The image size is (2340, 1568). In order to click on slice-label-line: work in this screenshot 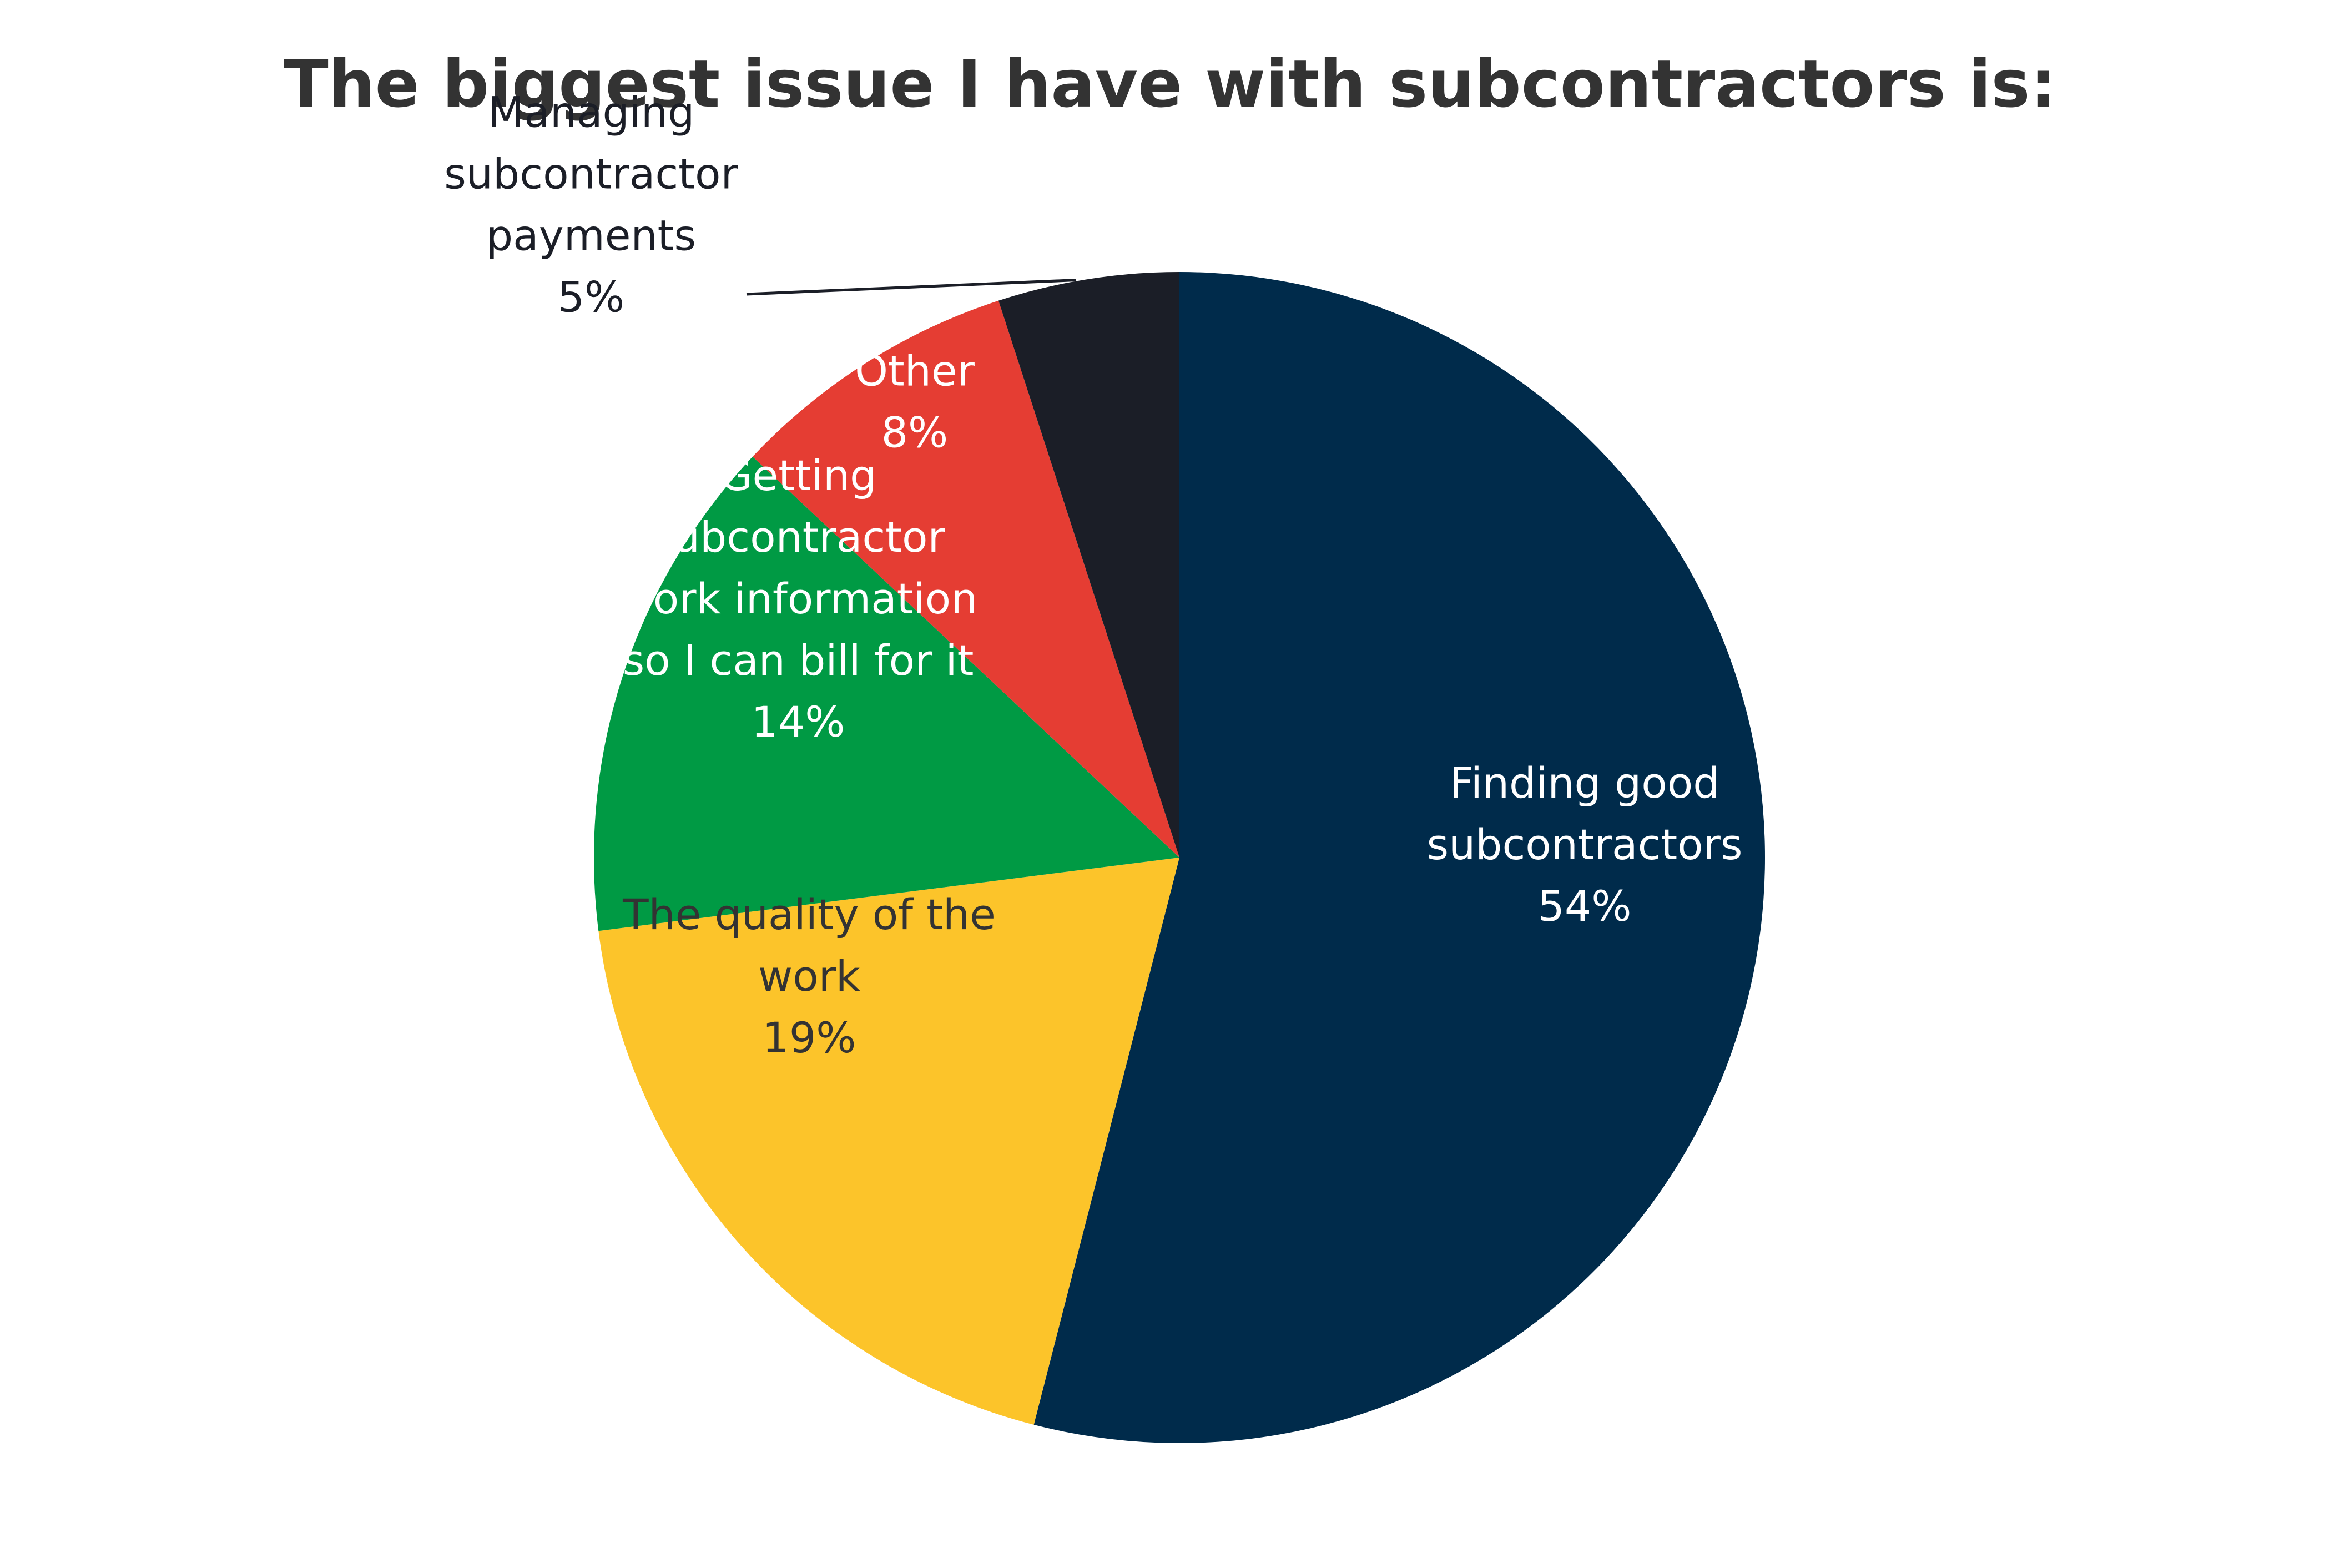, I will do `click(809, 976)`.